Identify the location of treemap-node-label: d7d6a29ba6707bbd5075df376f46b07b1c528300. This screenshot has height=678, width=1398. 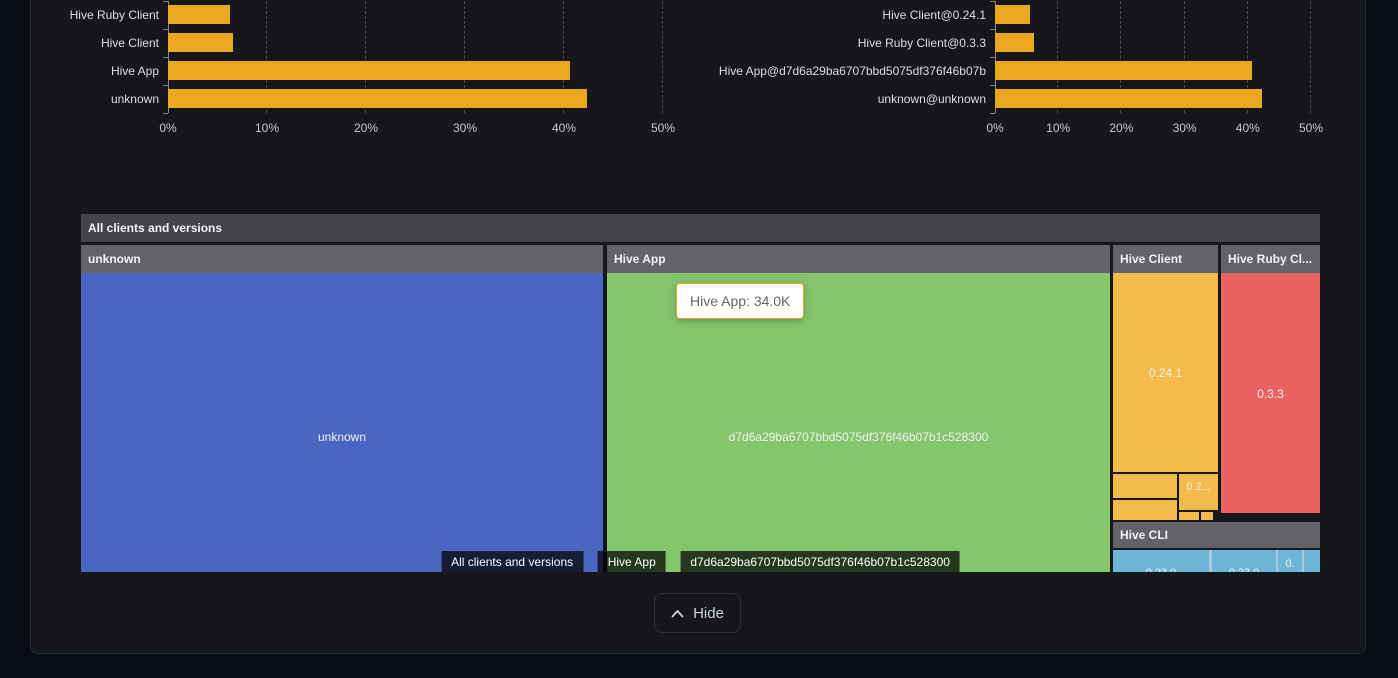
(858, 437).